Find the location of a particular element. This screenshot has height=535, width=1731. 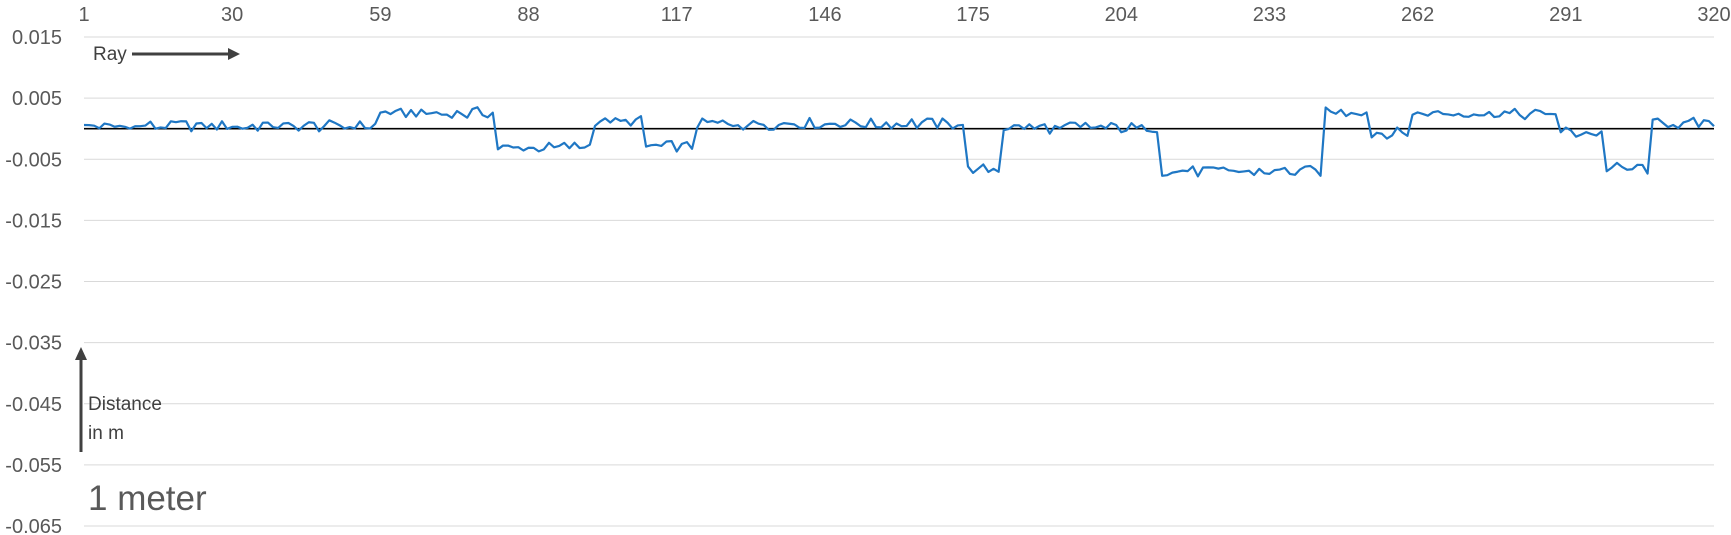

x-tick-label: 146 is located at coordinates (824, 15).